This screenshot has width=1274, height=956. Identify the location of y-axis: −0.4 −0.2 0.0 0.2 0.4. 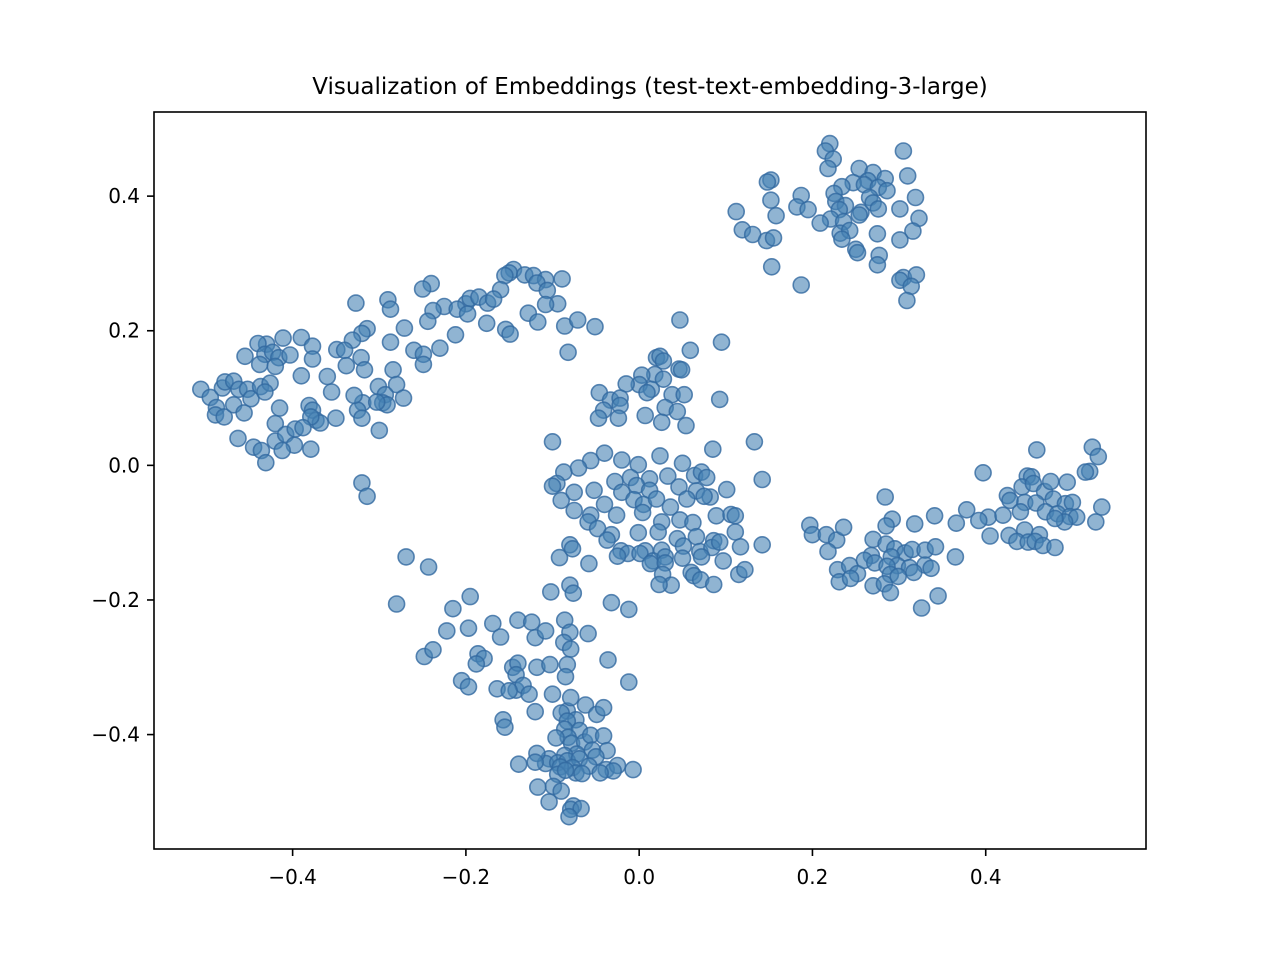
(122, 465).